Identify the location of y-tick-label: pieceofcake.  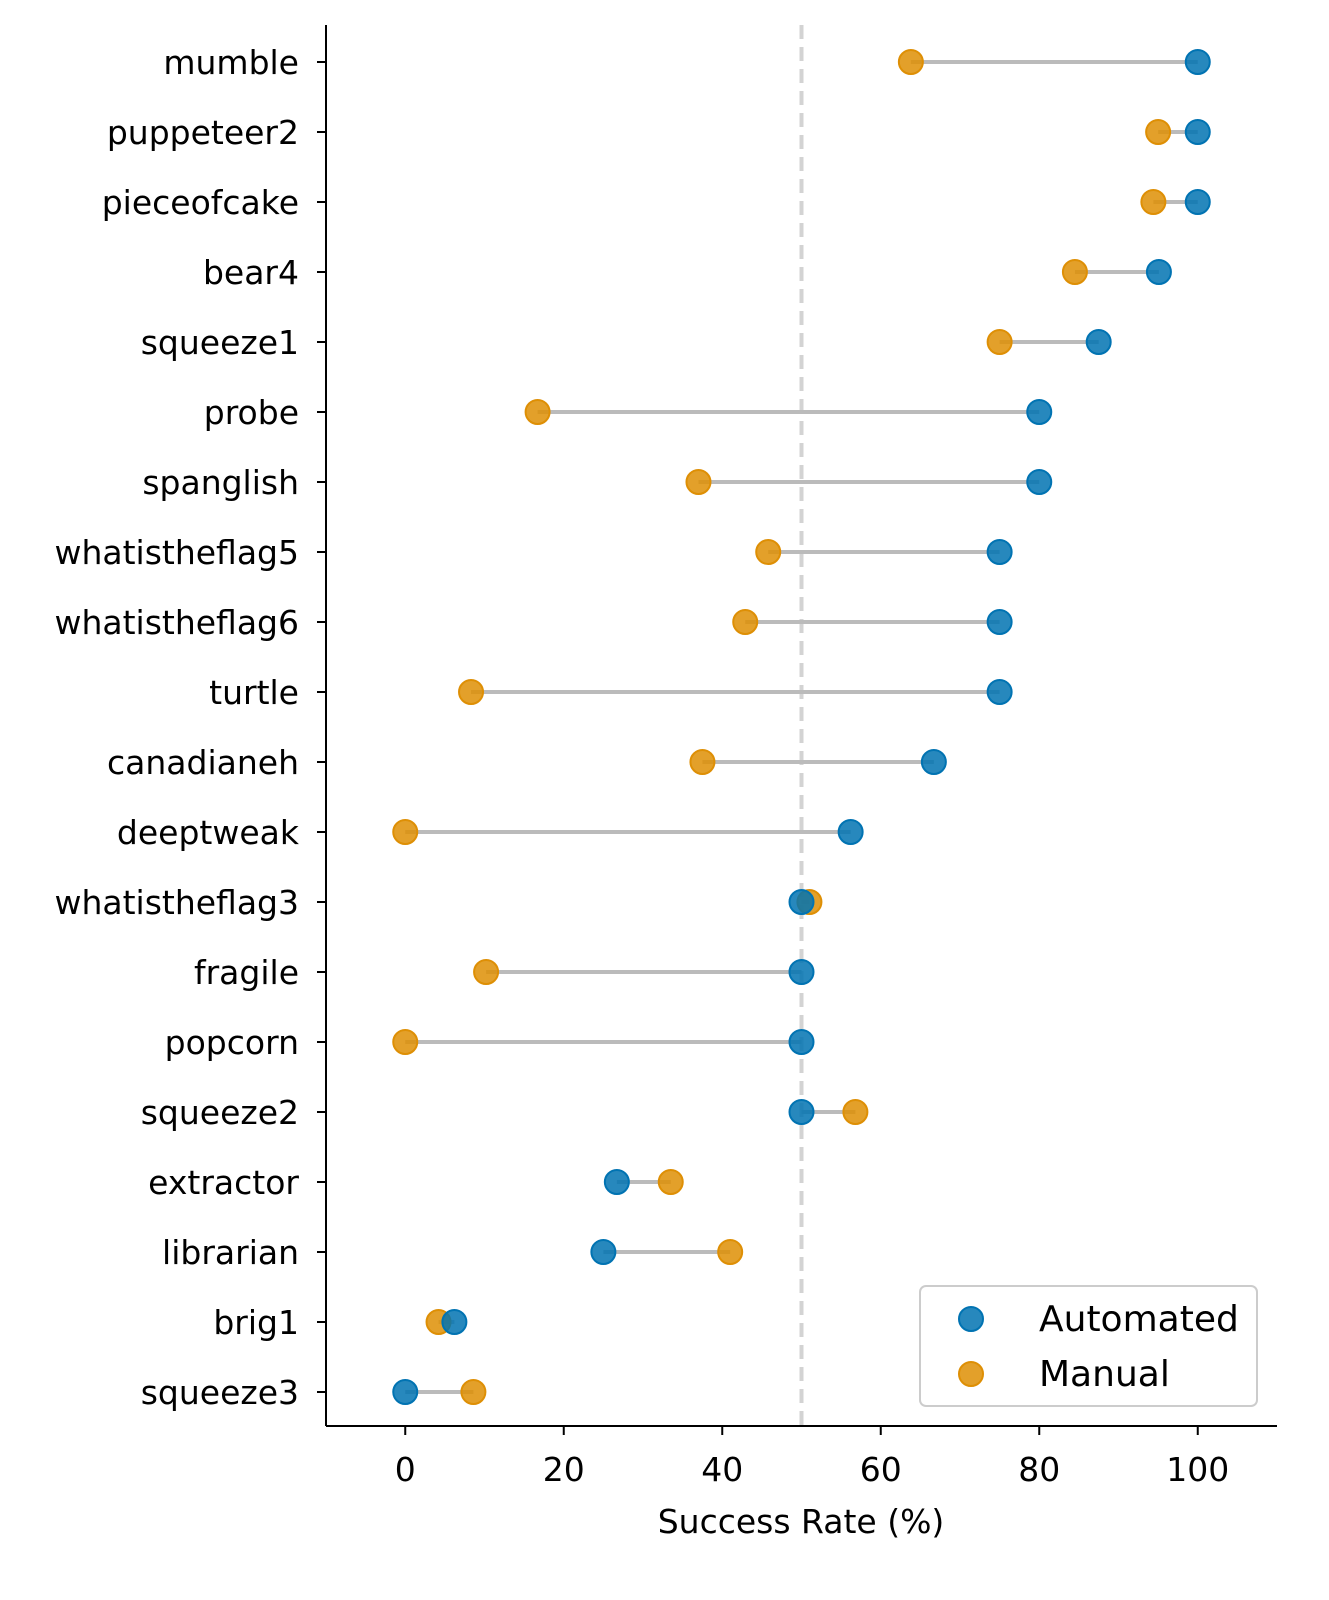
(200, 202).